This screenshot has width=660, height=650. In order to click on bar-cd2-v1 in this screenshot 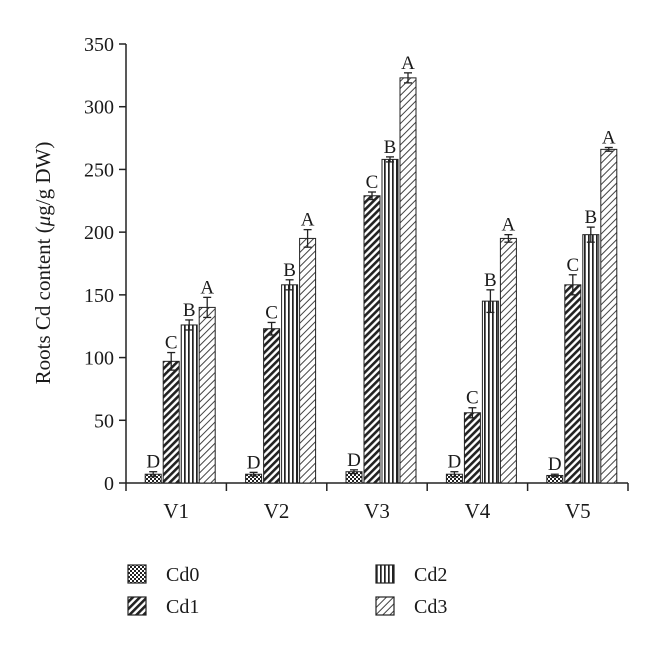, I will do `click(189, 404)`.